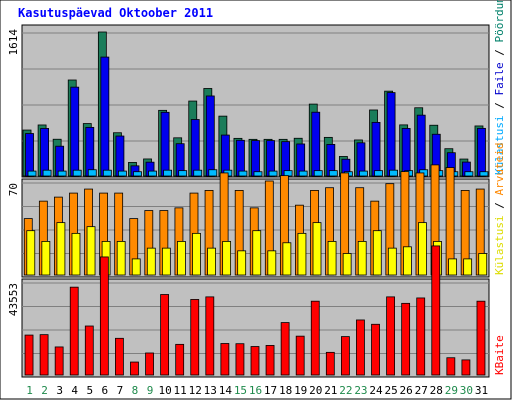 Image resolution: width=512 pixels, height=400 pixels. Describe the element at coordinates (59, 390) in the screenshot. I see `x-tick-label: 3` at that location.